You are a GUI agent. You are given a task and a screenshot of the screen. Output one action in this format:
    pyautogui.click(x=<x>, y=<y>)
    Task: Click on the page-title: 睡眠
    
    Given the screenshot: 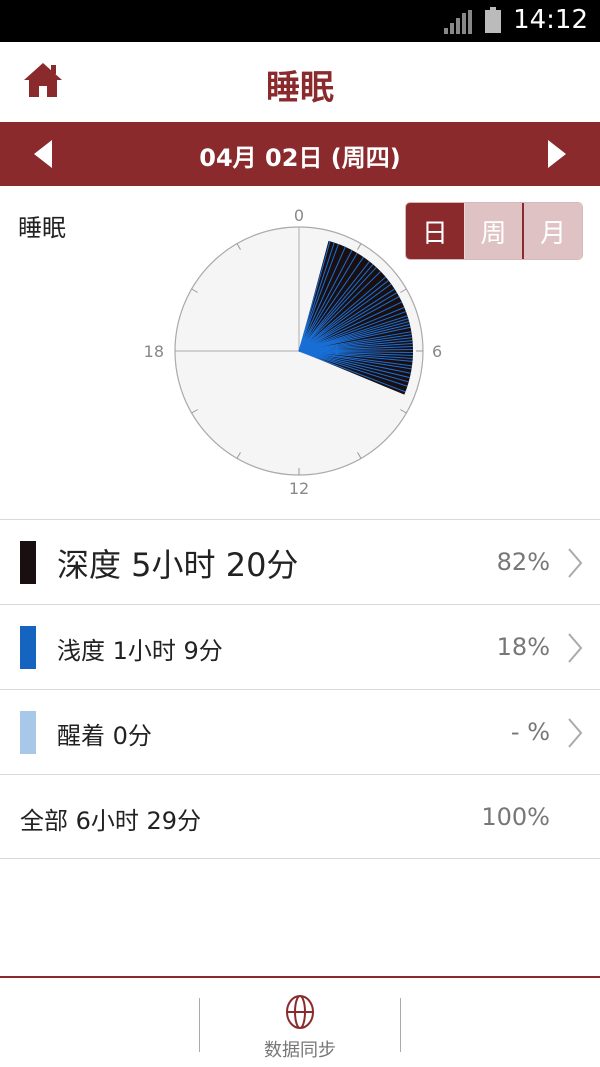 What is the action you would take?
    pyautogui.click(x=300, y=88)
    